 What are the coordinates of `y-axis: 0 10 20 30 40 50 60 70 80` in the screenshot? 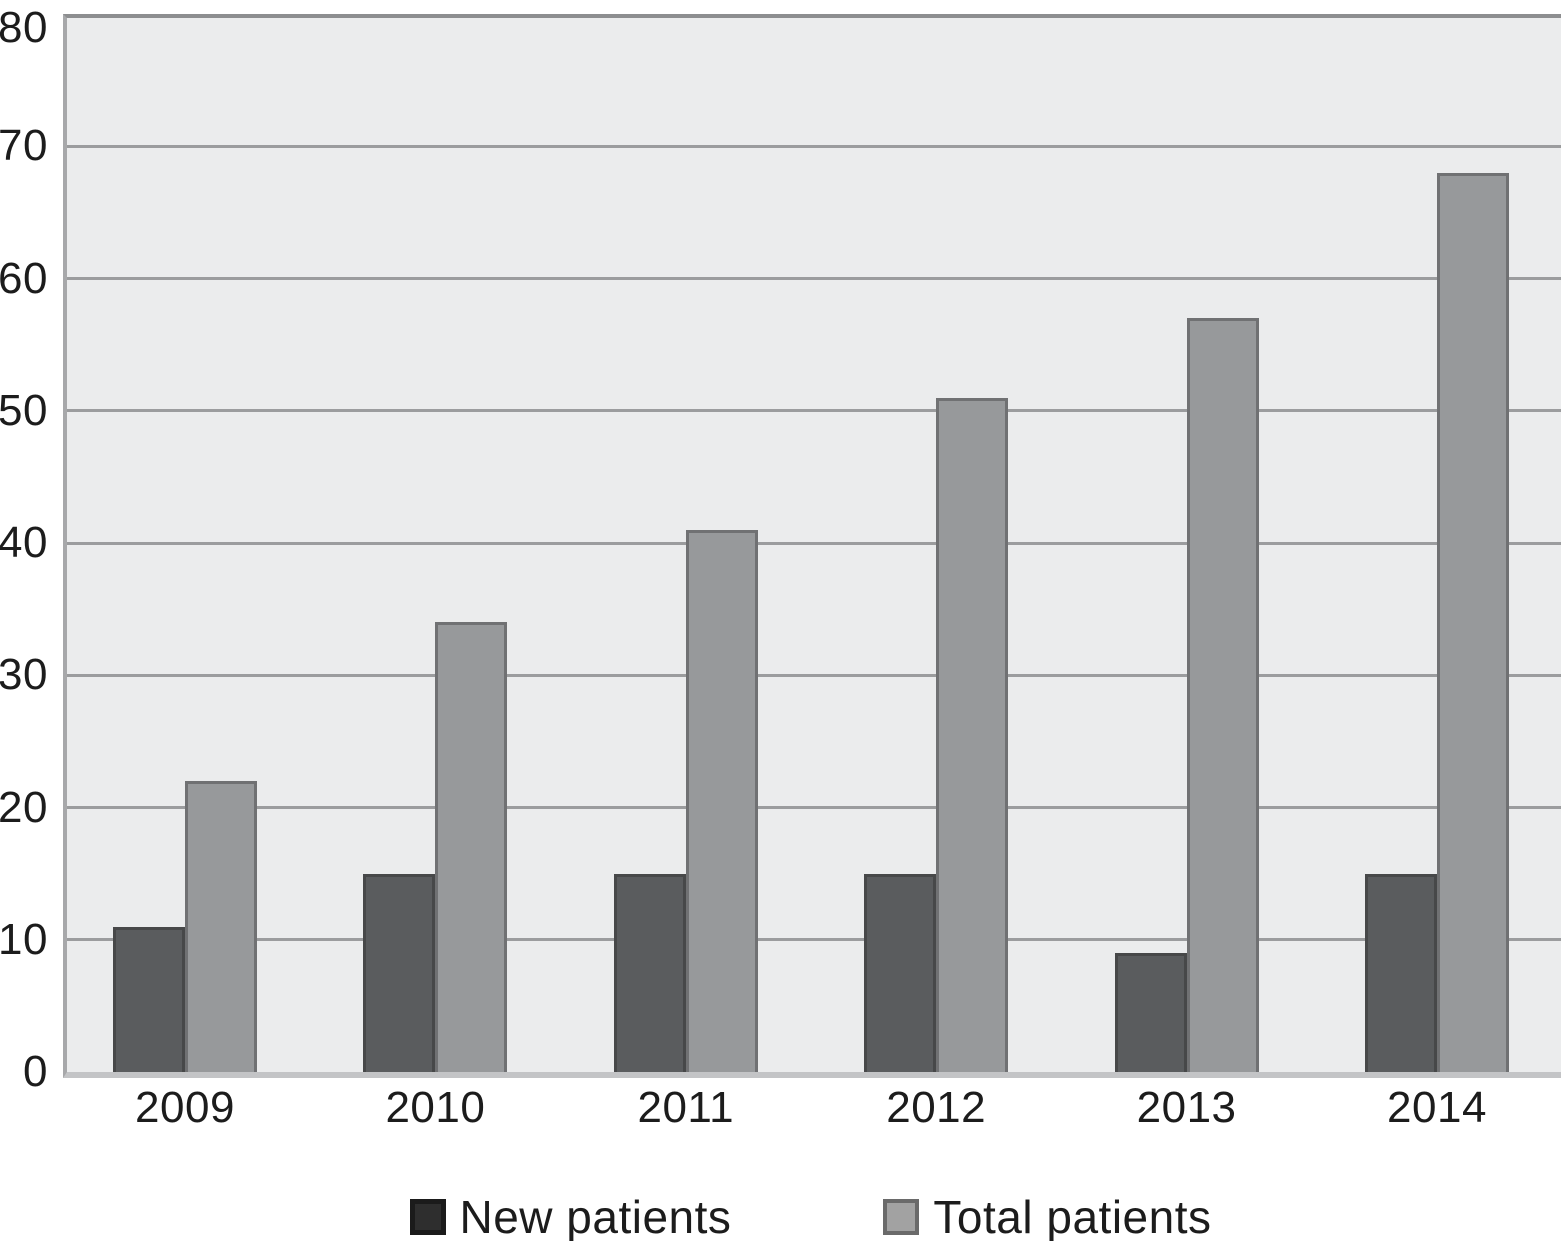 It's located at (28, 620).